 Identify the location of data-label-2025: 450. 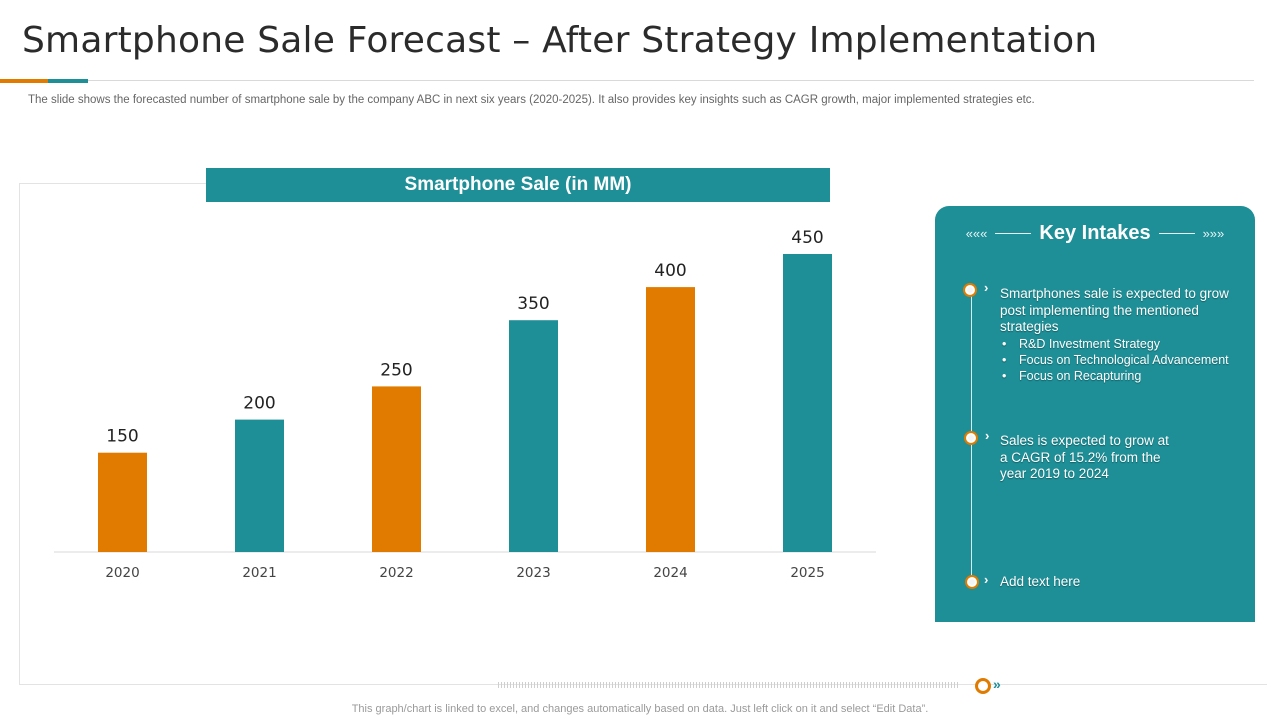
(807, 238).